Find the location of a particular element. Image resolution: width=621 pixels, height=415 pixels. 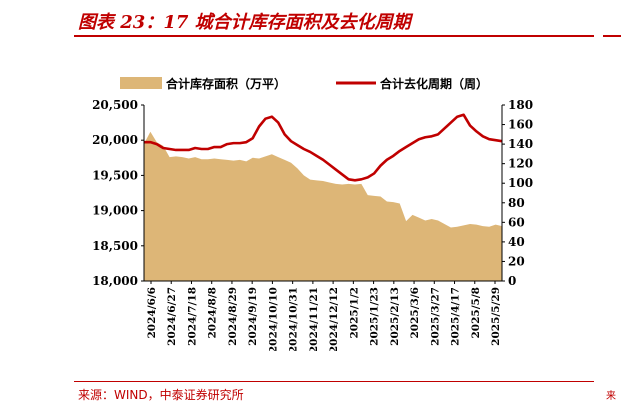

figure-title: 图表 23：17 城合计库存面积及去化周期 is located at coordinates (244, 22).